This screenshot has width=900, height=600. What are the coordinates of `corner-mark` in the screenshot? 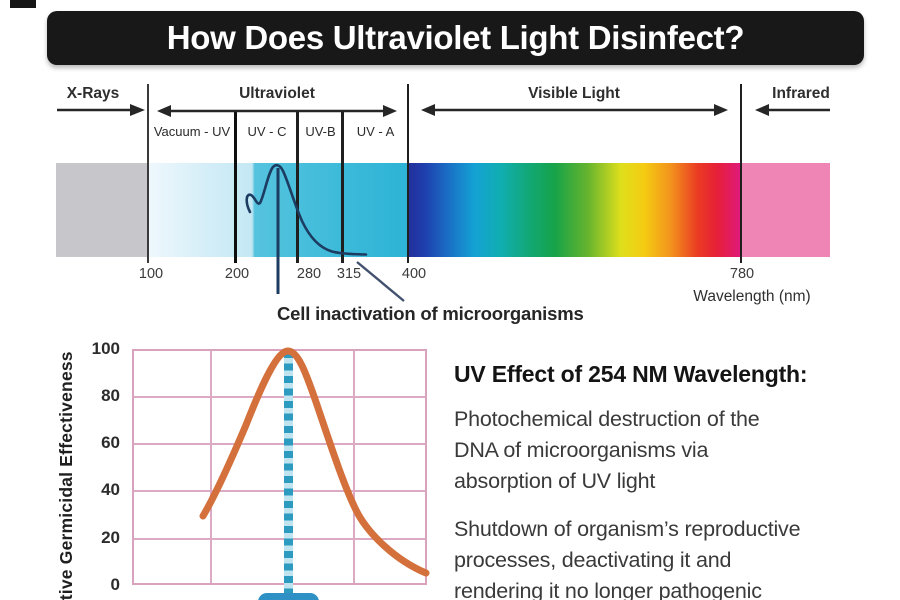 It's located at (23, 4).